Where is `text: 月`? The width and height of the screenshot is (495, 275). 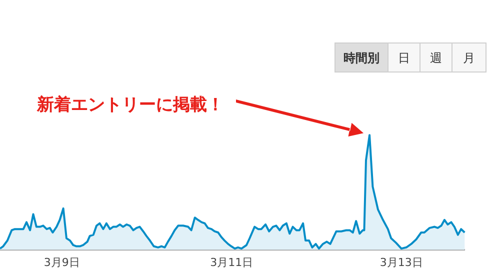 text: 月 is located at coordinates (469, 58).